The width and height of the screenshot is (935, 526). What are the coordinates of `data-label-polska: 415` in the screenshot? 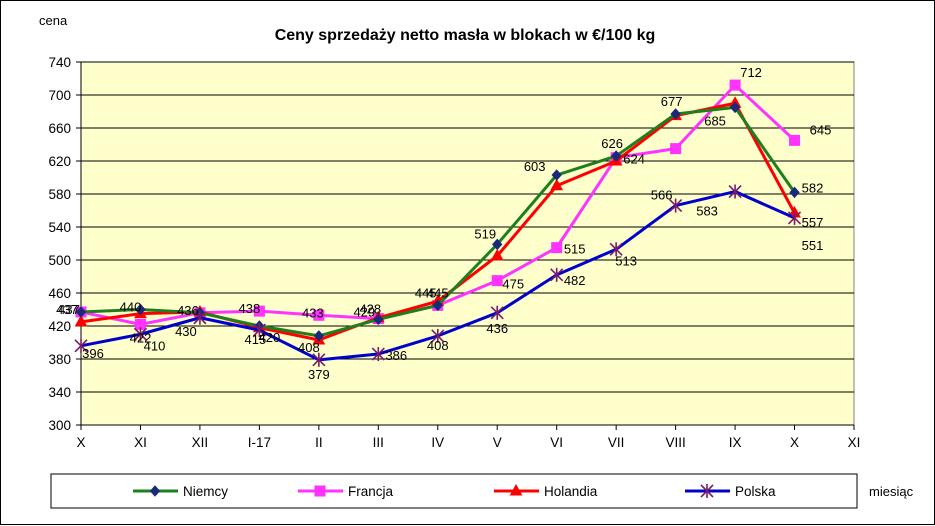 It's located at (256, 339).